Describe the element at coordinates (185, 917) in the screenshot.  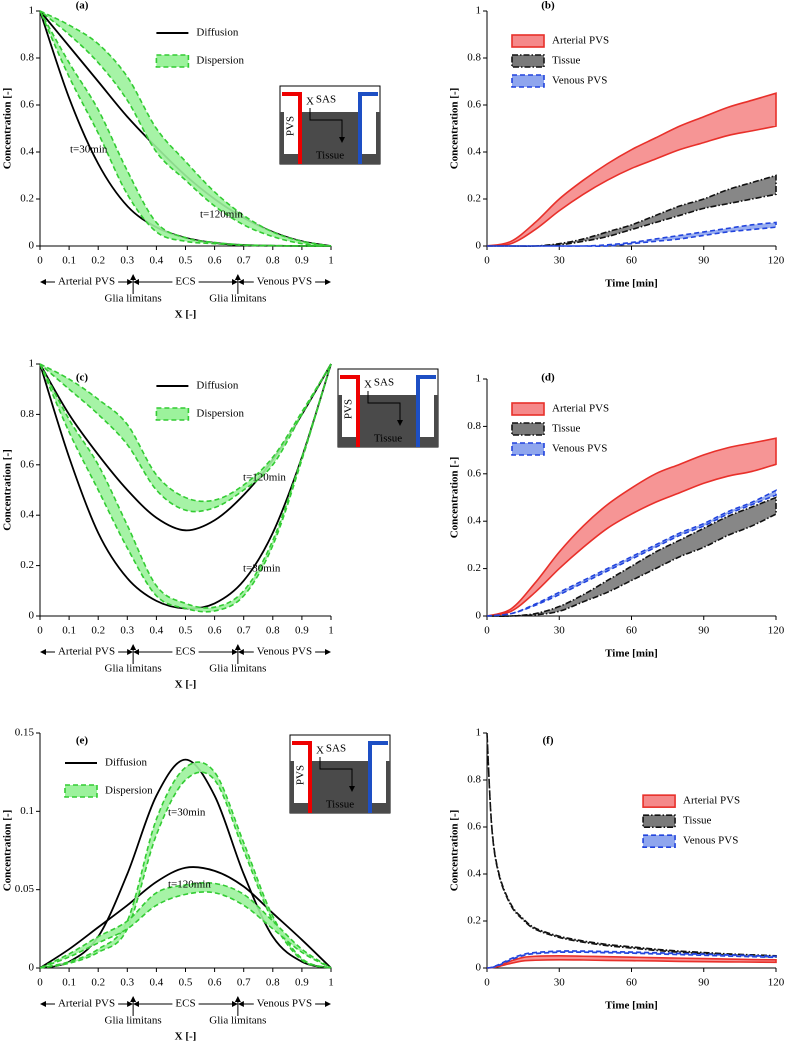
I see `diffusion-curve` at that location.